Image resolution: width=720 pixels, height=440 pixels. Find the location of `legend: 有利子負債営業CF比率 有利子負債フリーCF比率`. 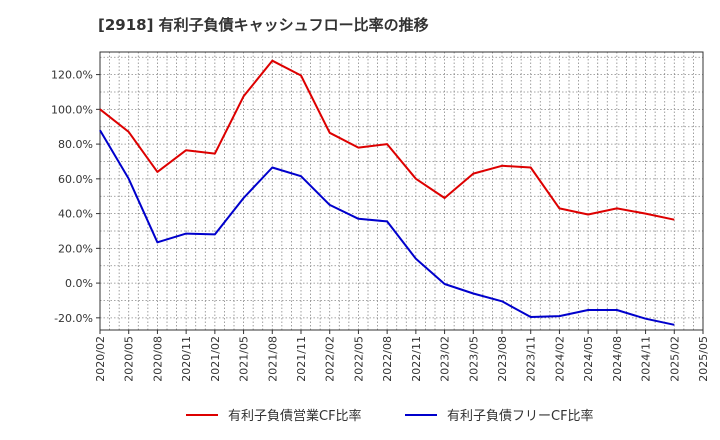

legend: 有利子負債営業CF比率 有利子負債フリーCF比率 is located at coordinates (390, 416).